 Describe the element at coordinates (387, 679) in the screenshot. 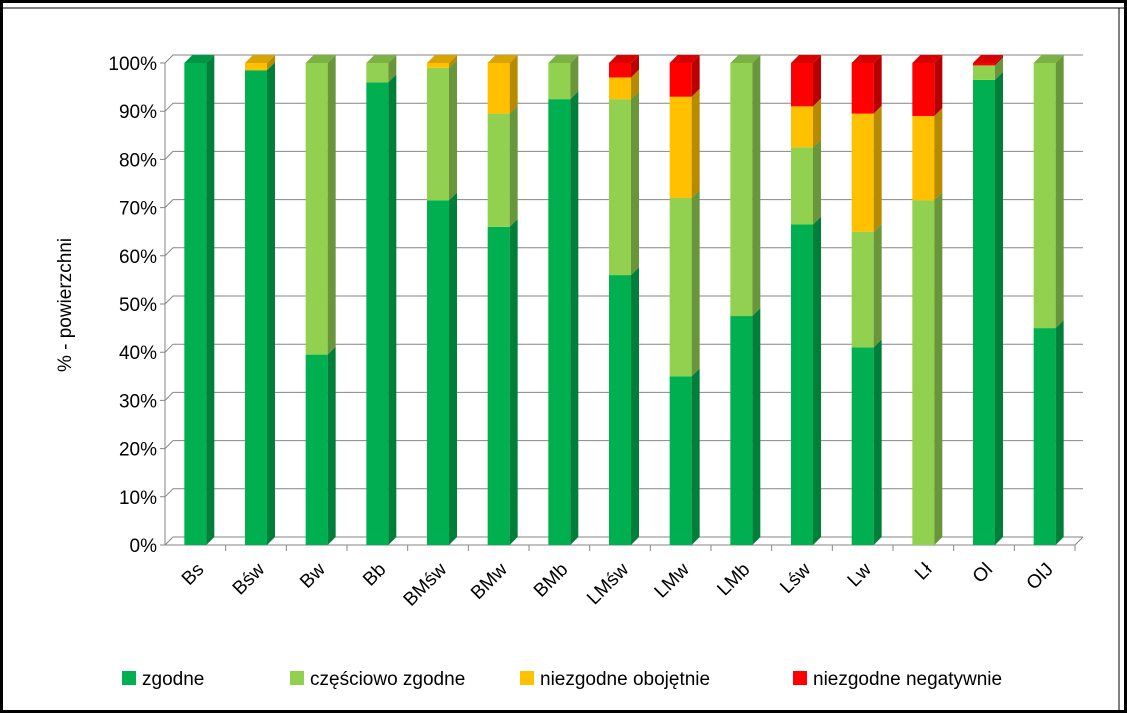

I see `legend-label: częściowo zgodne` at that location.